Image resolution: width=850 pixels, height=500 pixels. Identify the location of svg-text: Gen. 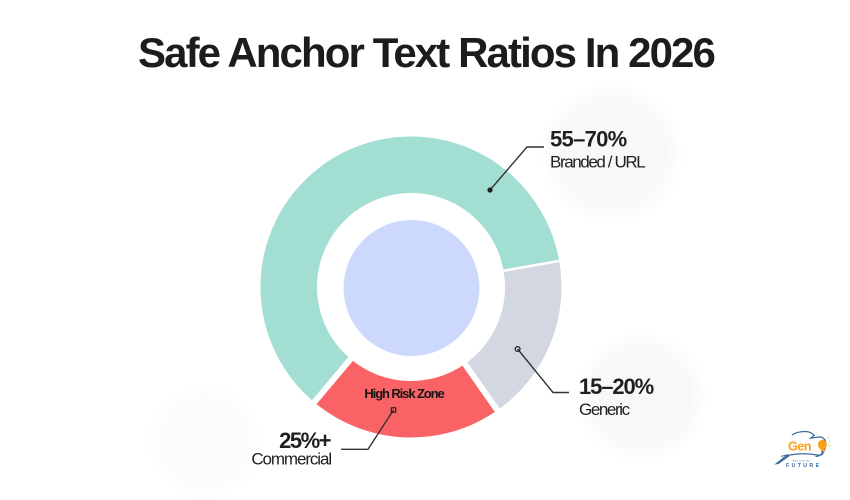
(799, 447).